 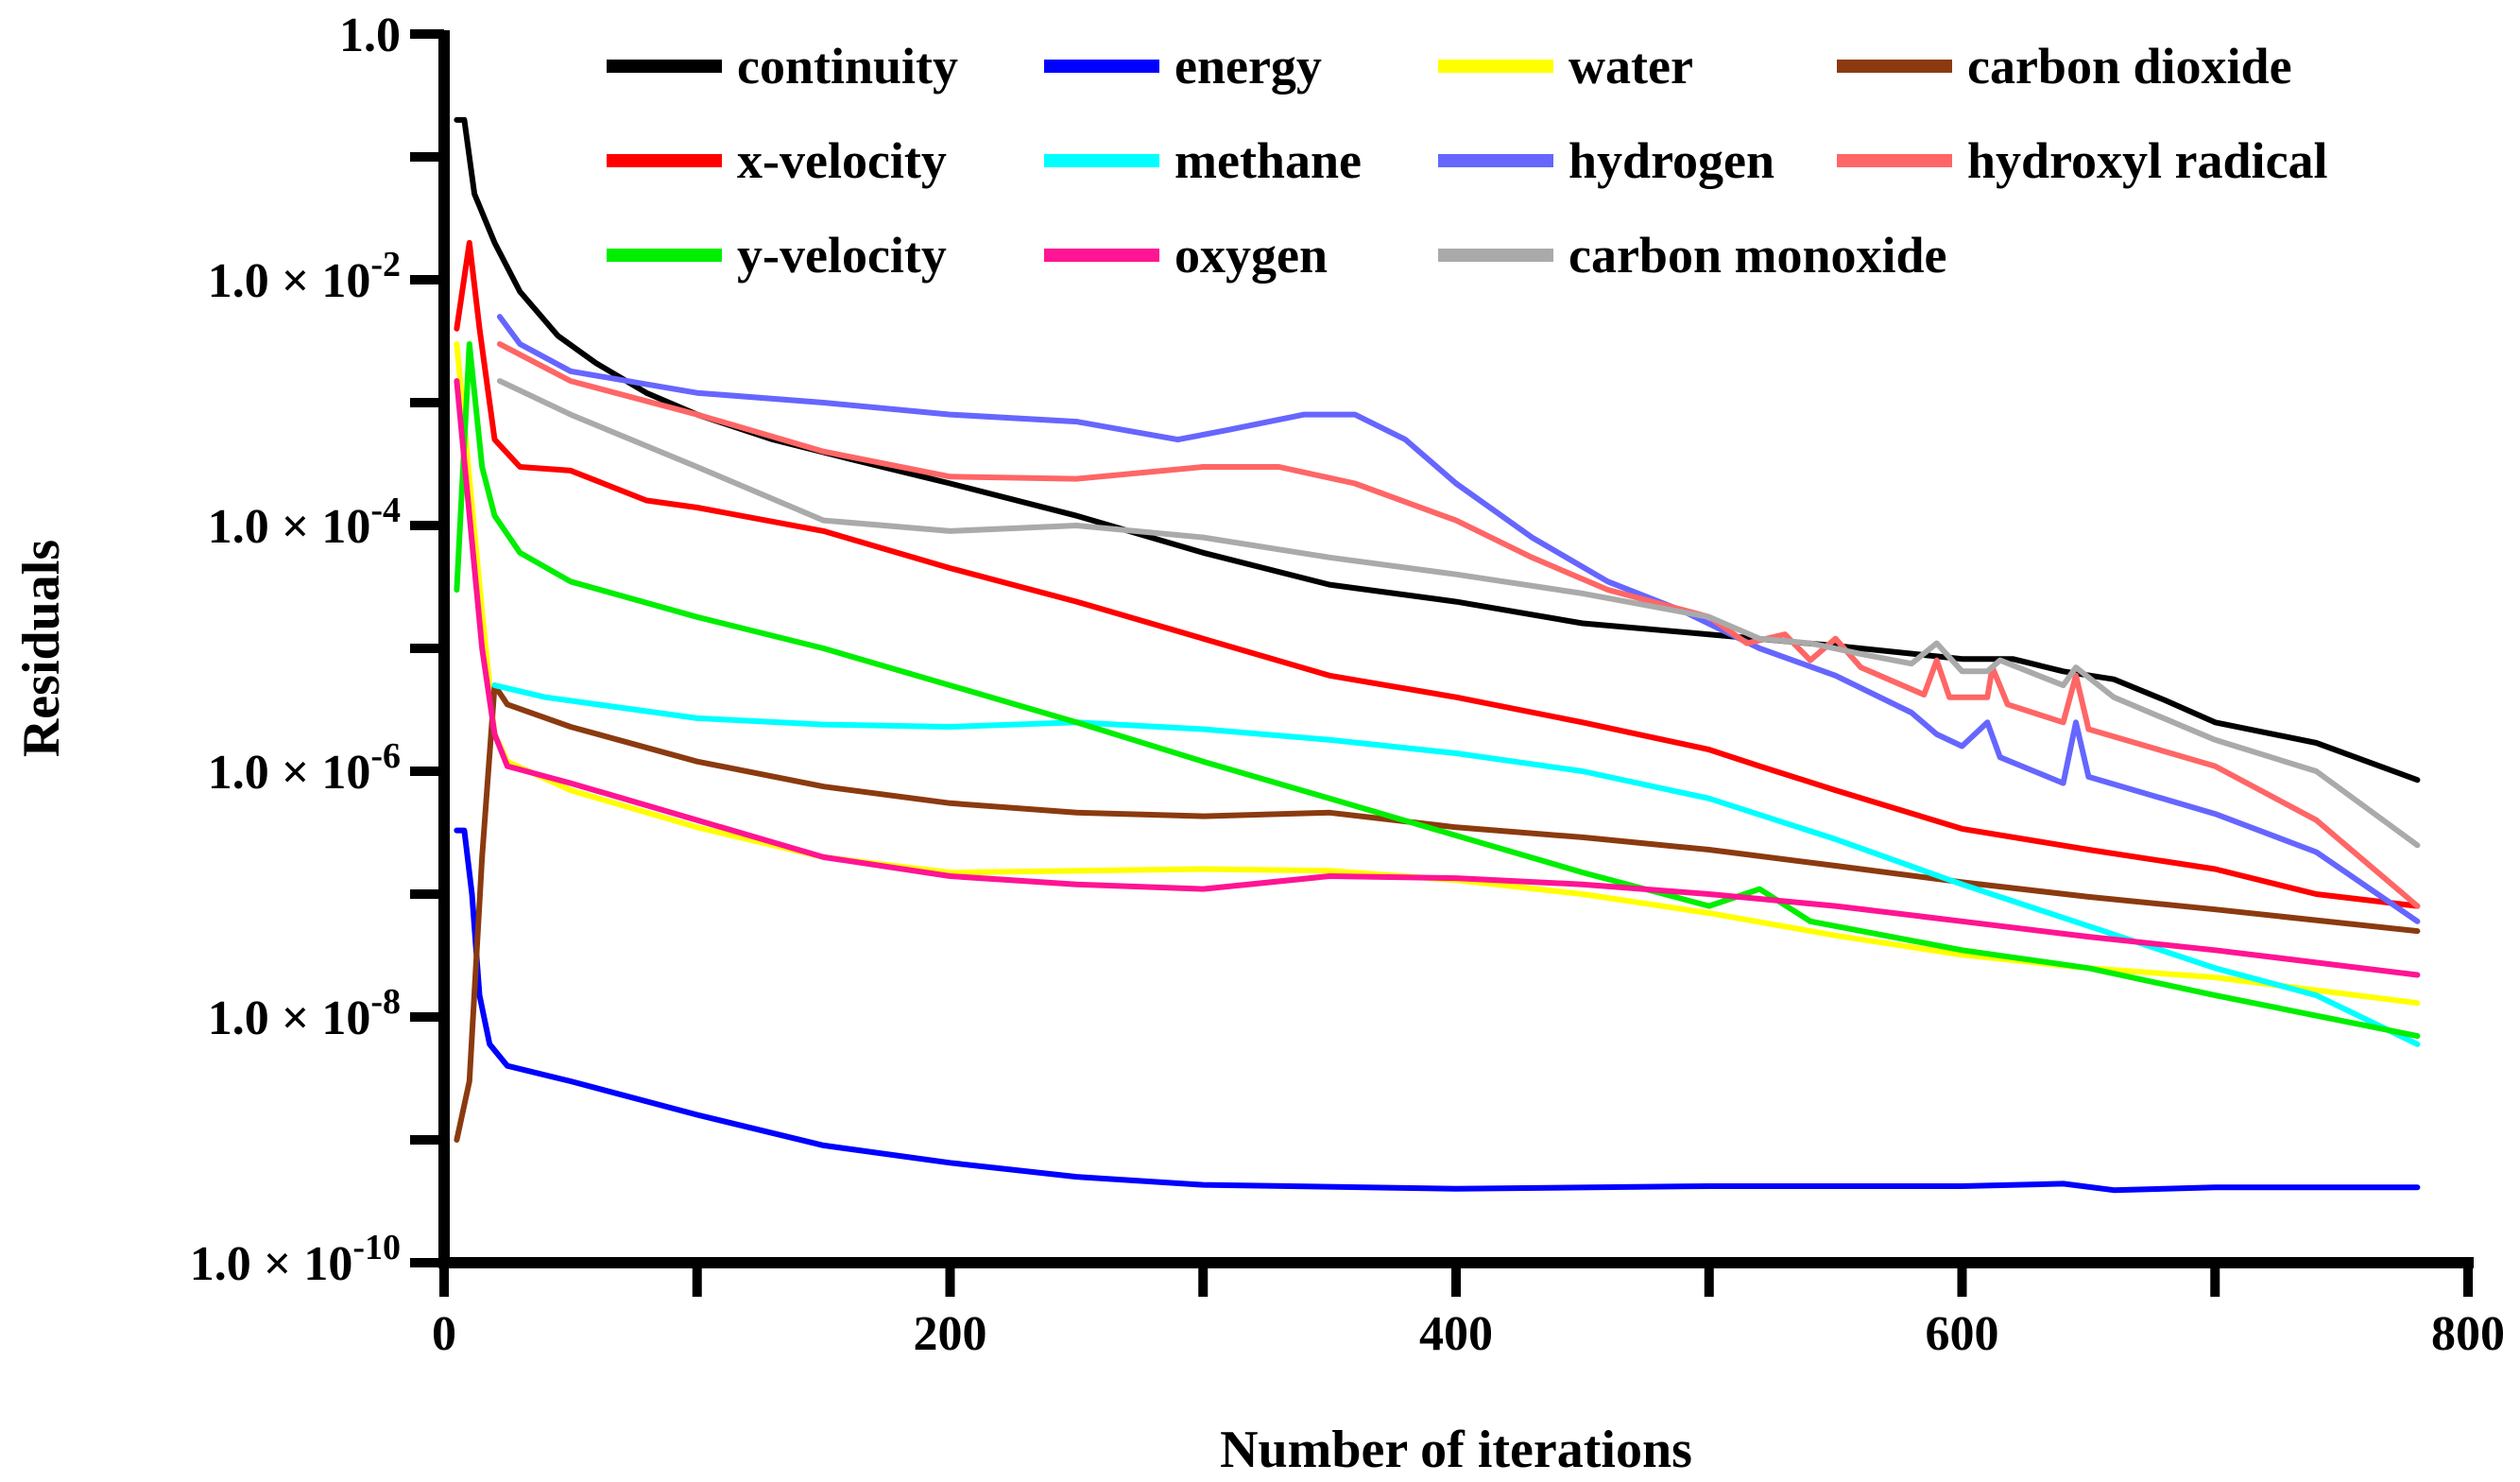 What do you see at coordinates (41, 648) in the screenshot?
I see `y-axis-title: Residuals` at bounding box center [41, 648].